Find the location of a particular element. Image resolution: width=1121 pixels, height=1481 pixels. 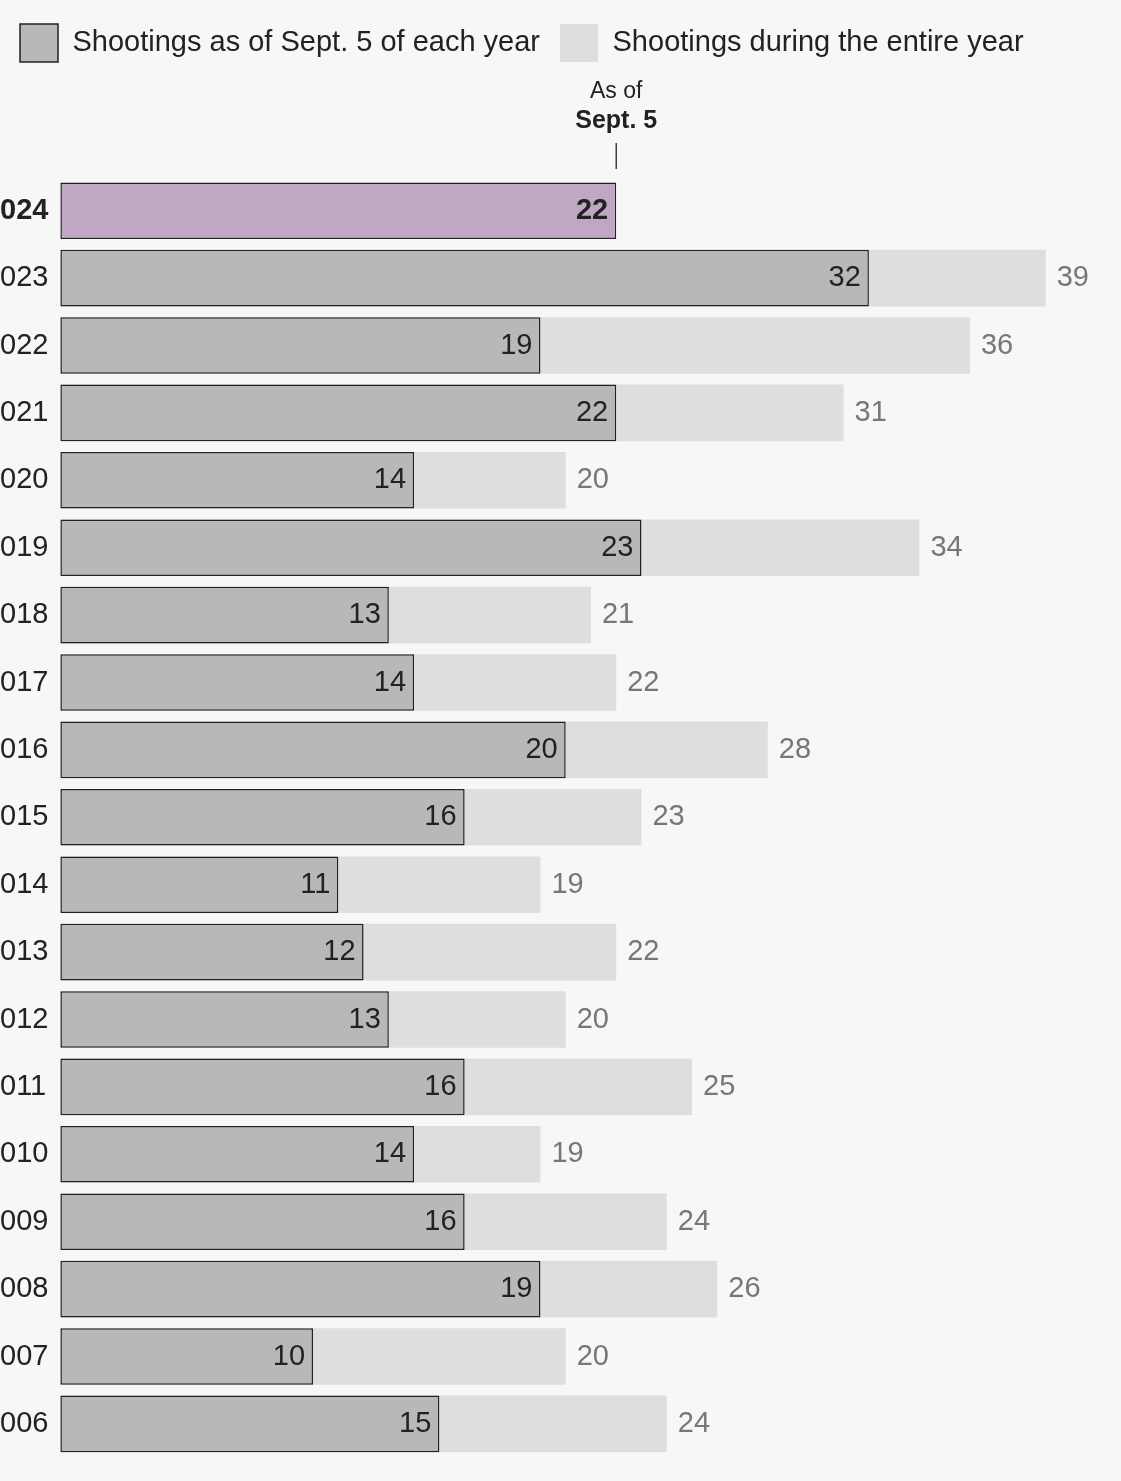

y-tick-label: 024 is located at coordinates (24, 208).